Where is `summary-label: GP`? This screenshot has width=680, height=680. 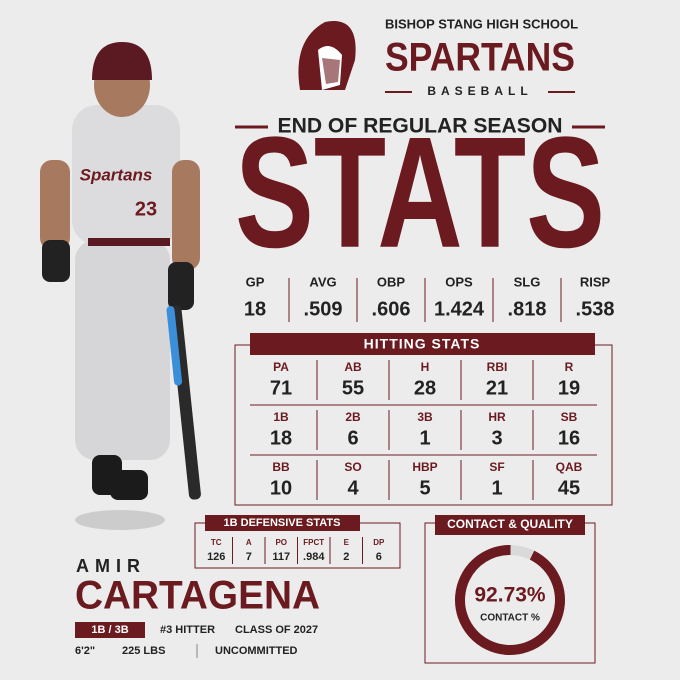 summary-label: GP is located at coordinates (255, 281).